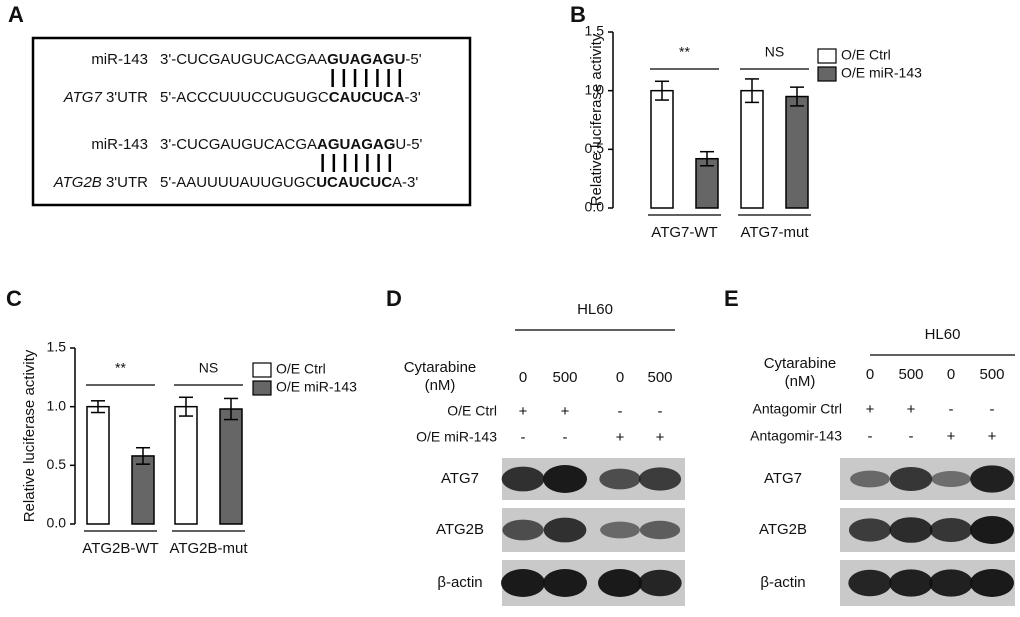 The height and width of the screenshot is (617, 1020). What do you see at coordinates (797, 409) in the screenshot?
I see `condition-label: Antagomir Ctrl` at bounding box center [797, 409].